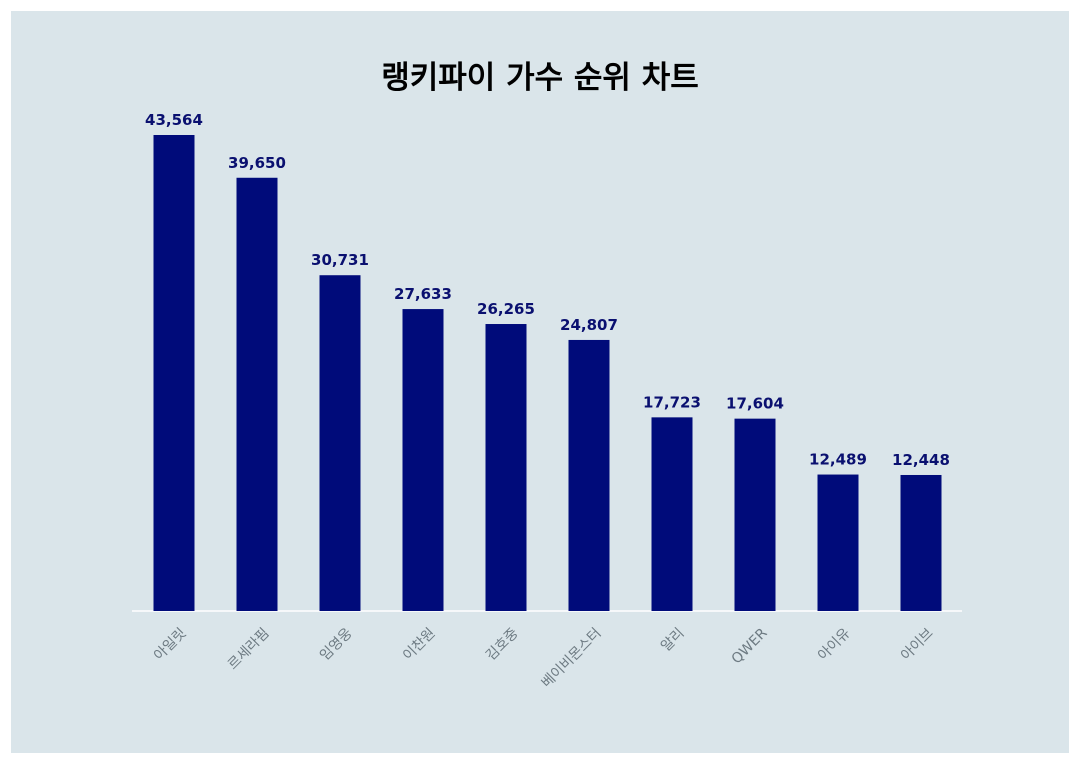  What do you see at coordinates (423, 294) in the screenshot?
I see `value-label-4: 27,633` at bounding box center [423, 294].